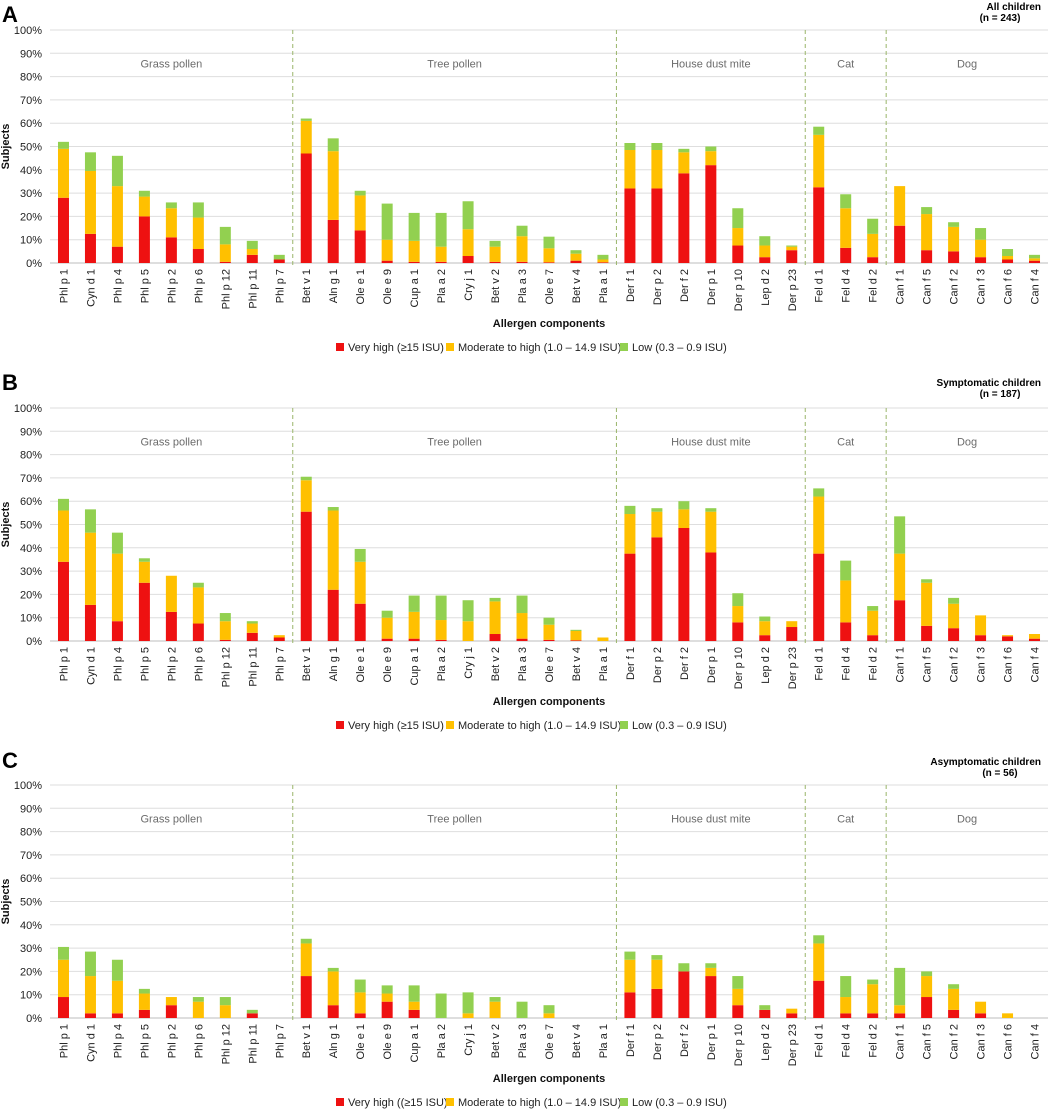 The width and height of the screenshot is (1056, 1116). I want to click on x-tick-label: Phl p 7, so click(280, 1041).